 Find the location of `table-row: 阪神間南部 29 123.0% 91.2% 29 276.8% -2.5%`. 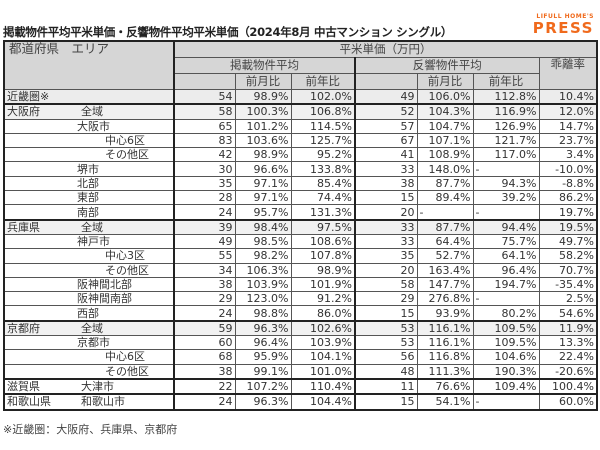

table-row: 阪神間南部 29 123.0% 91.2% 29 276.8% -2.5% is located at coordinates (300, 299).